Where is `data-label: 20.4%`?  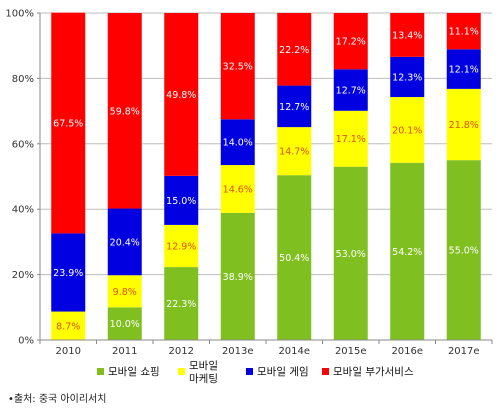 data-label: 20.4% is located at coordinates (125, 242).